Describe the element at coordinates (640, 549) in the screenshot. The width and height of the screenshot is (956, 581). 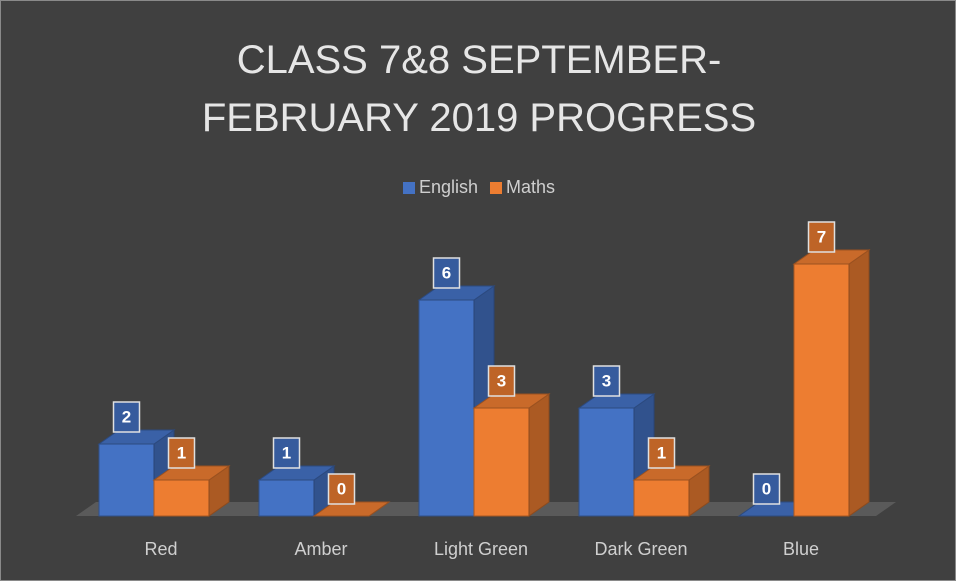
I see `x-tick-label: Dark Green` at that location.